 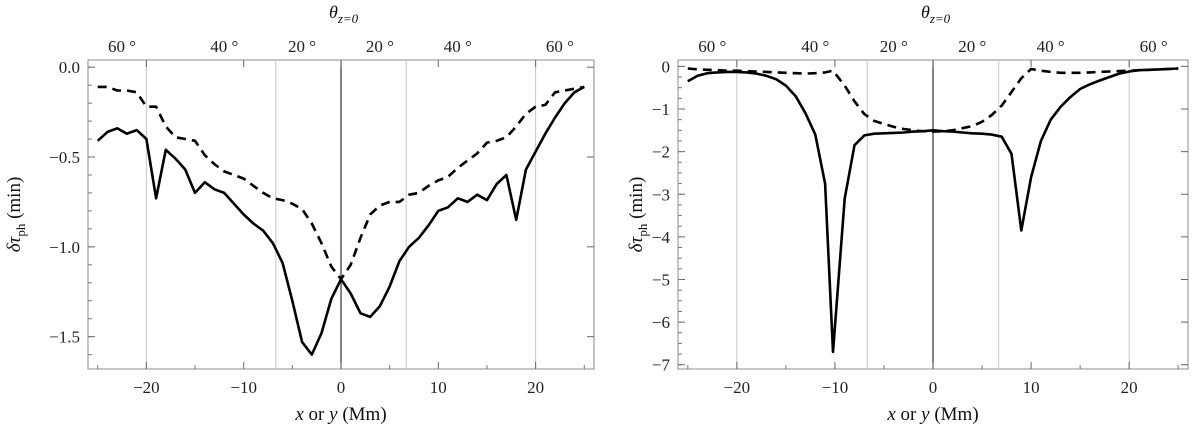 What do you see at coordinates (933, 100) in the screenshot?
I see `series-dashed-line` at bounding box center [933, 100].